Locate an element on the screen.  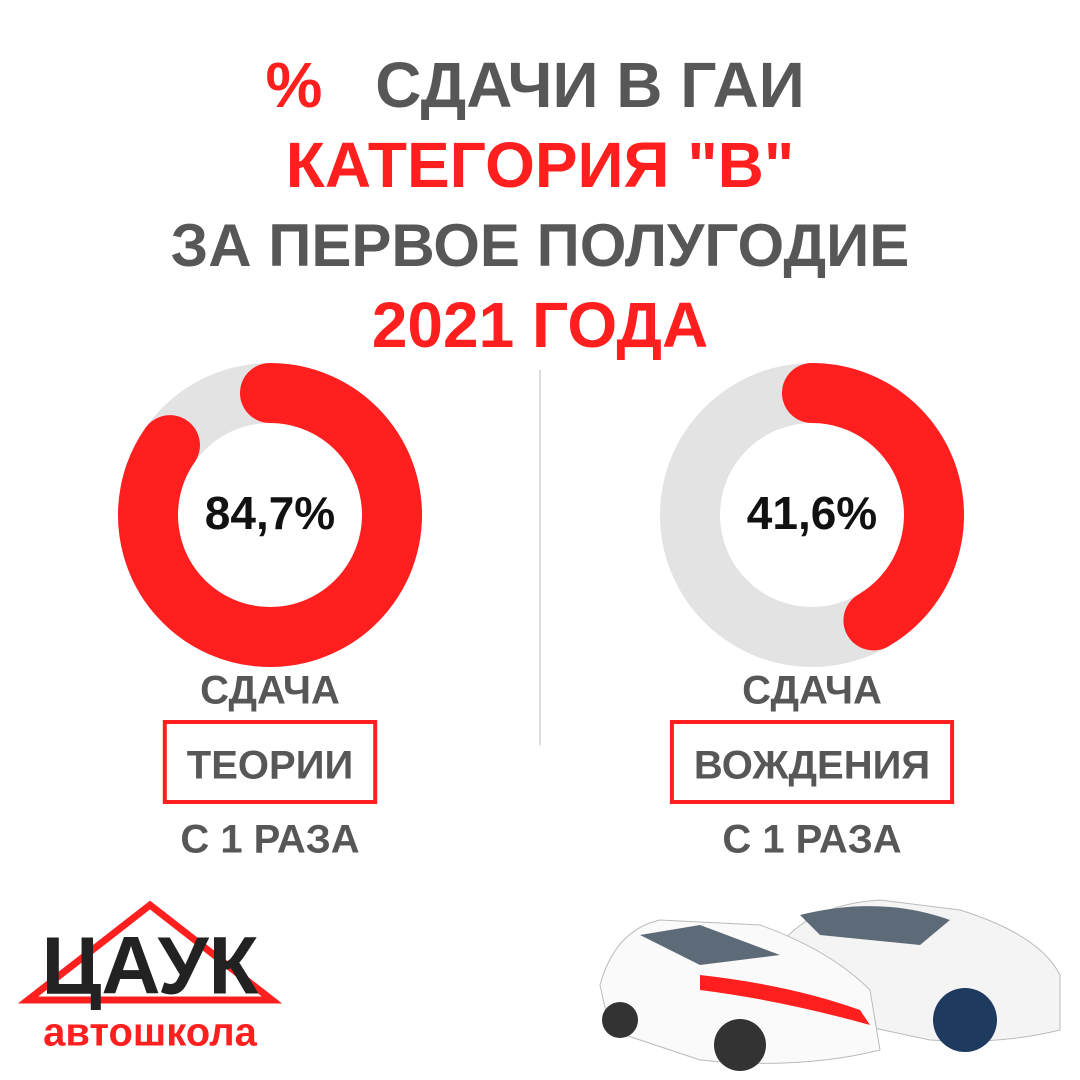
title-line: ЗА ПЕРВОЕ ПОЛУГОДИЕ is located at coordinates (540, 245).